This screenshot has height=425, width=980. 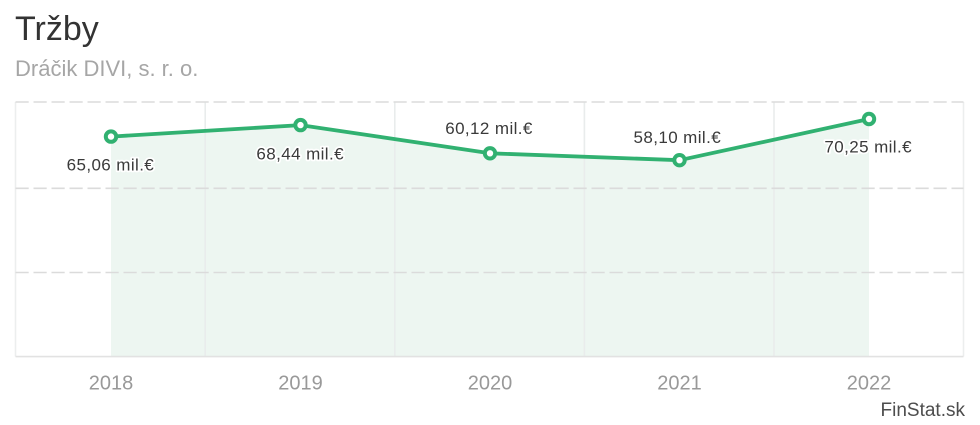 I want to click on svg-text: 2022, so click(x=869, y=384).